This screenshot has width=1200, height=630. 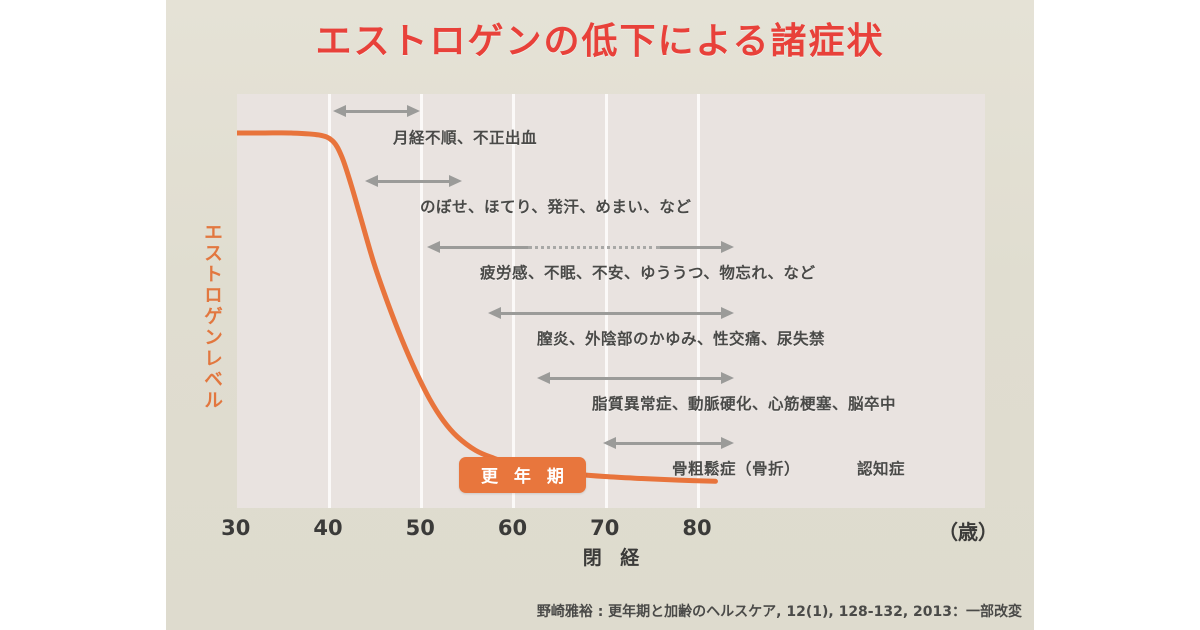 I want to click on y-axis-label: エストロゲンレベル, so click(x=212, y=316).